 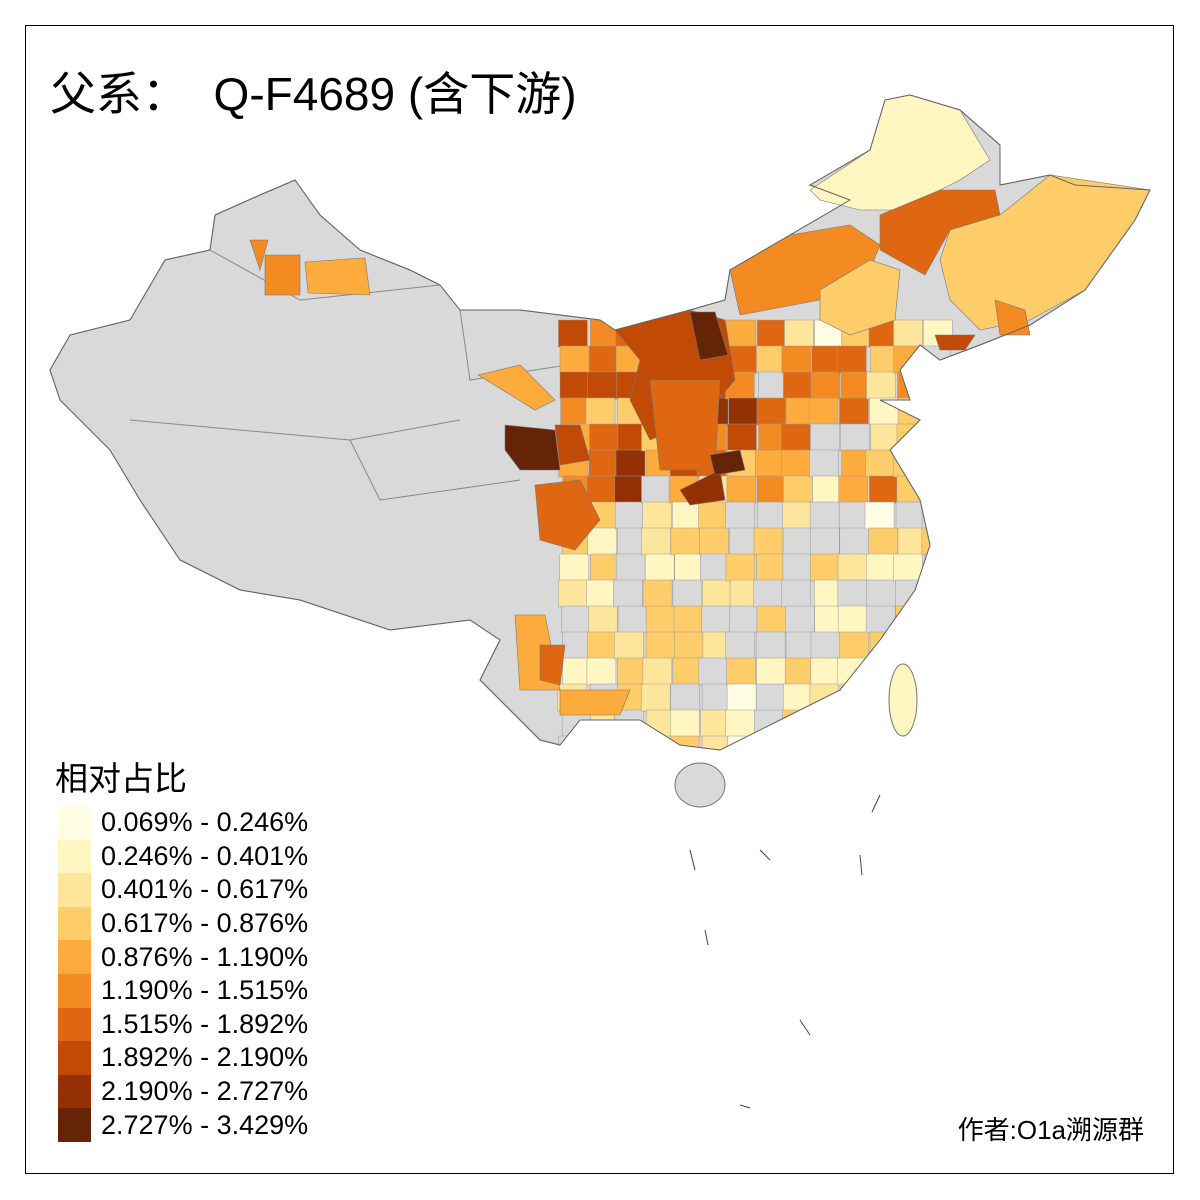 What do you see at coordinates (183, 957) in the screenshot?
I see `legend-item: 0.876% - 1.190%` at bounding box center [183, 957].